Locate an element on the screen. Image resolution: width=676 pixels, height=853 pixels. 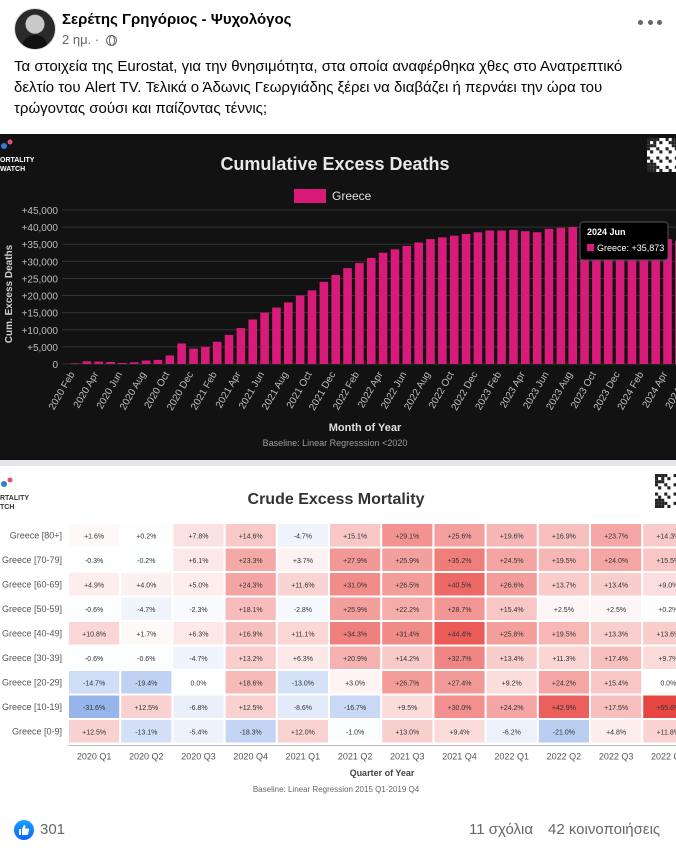
cell-value: -19.4% is located at coordinates (146, 683).